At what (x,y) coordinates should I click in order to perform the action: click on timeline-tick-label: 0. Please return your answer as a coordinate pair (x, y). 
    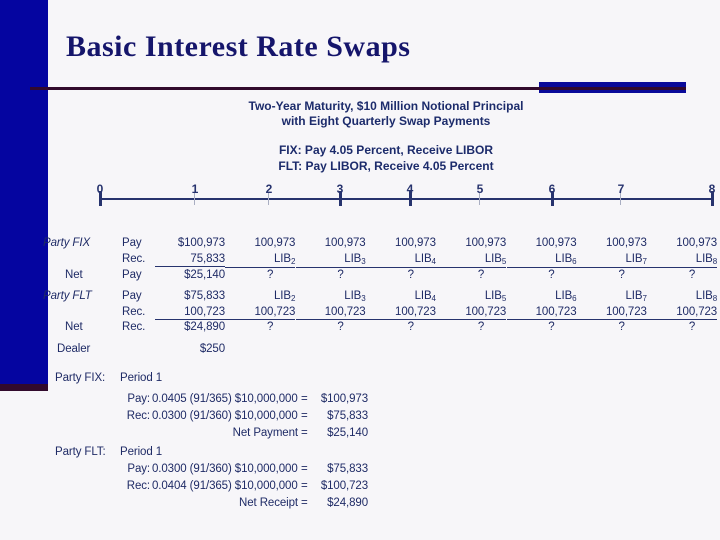
    Looking at the image, I should click on (100, 189).